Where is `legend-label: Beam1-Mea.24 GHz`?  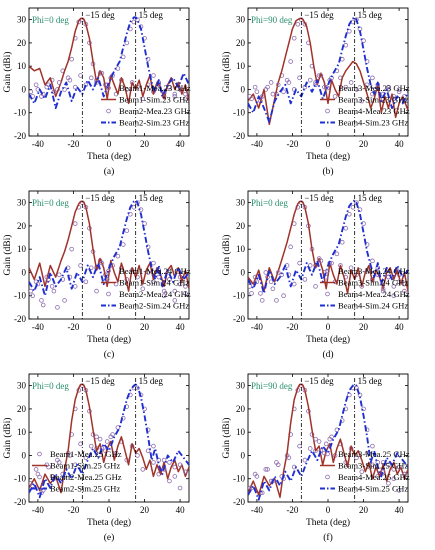 legend-label: Beam1-Mea.24 GHz is located at coordinates (155, 271).